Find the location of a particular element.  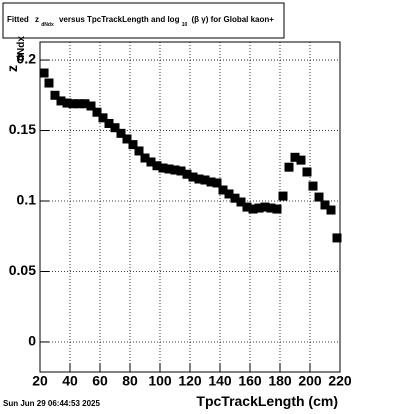

x-tick-label: 40 is located at coordinates (70, 381).